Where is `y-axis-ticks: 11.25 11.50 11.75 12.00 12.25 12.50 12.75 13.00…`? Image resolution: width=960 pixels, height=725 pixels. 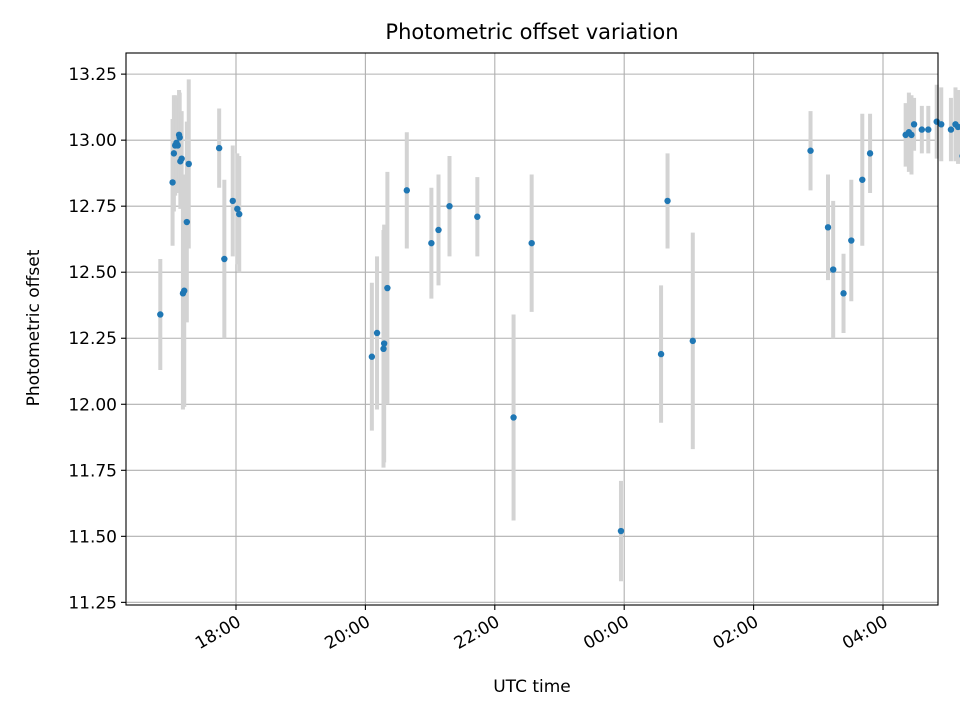 y-axis-ticks: 11.25 11.50 11.75 12.00 12.25 12.50 12.75 13.00… is located at coordinates (97, 339).